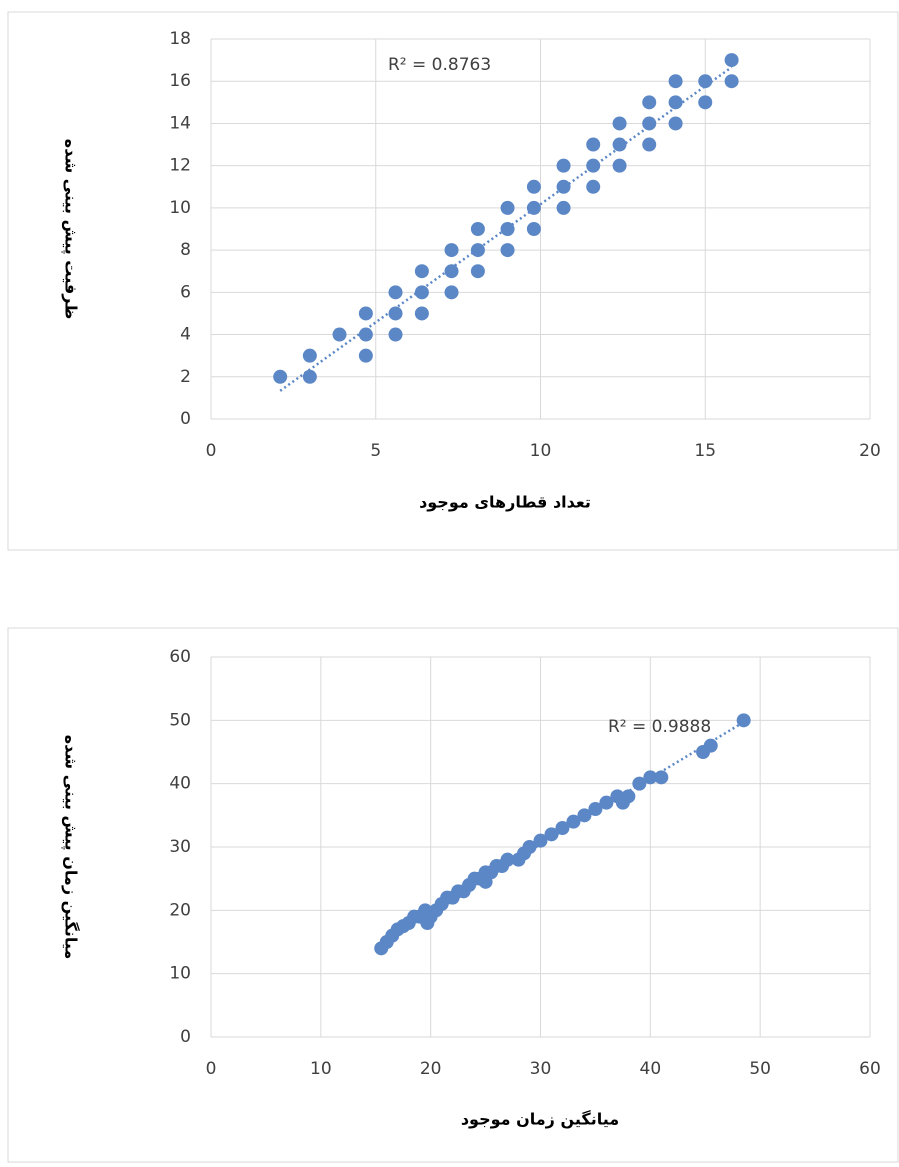  I want to click on trendline-label: R² = 0.9888, so click(659, 727).